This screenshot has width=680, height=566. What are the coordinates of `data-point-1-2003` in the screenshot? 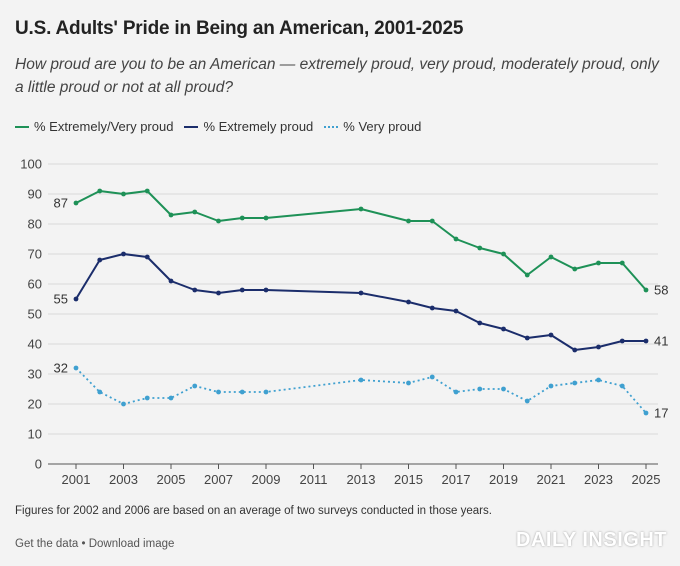 It's located at (123, 254).